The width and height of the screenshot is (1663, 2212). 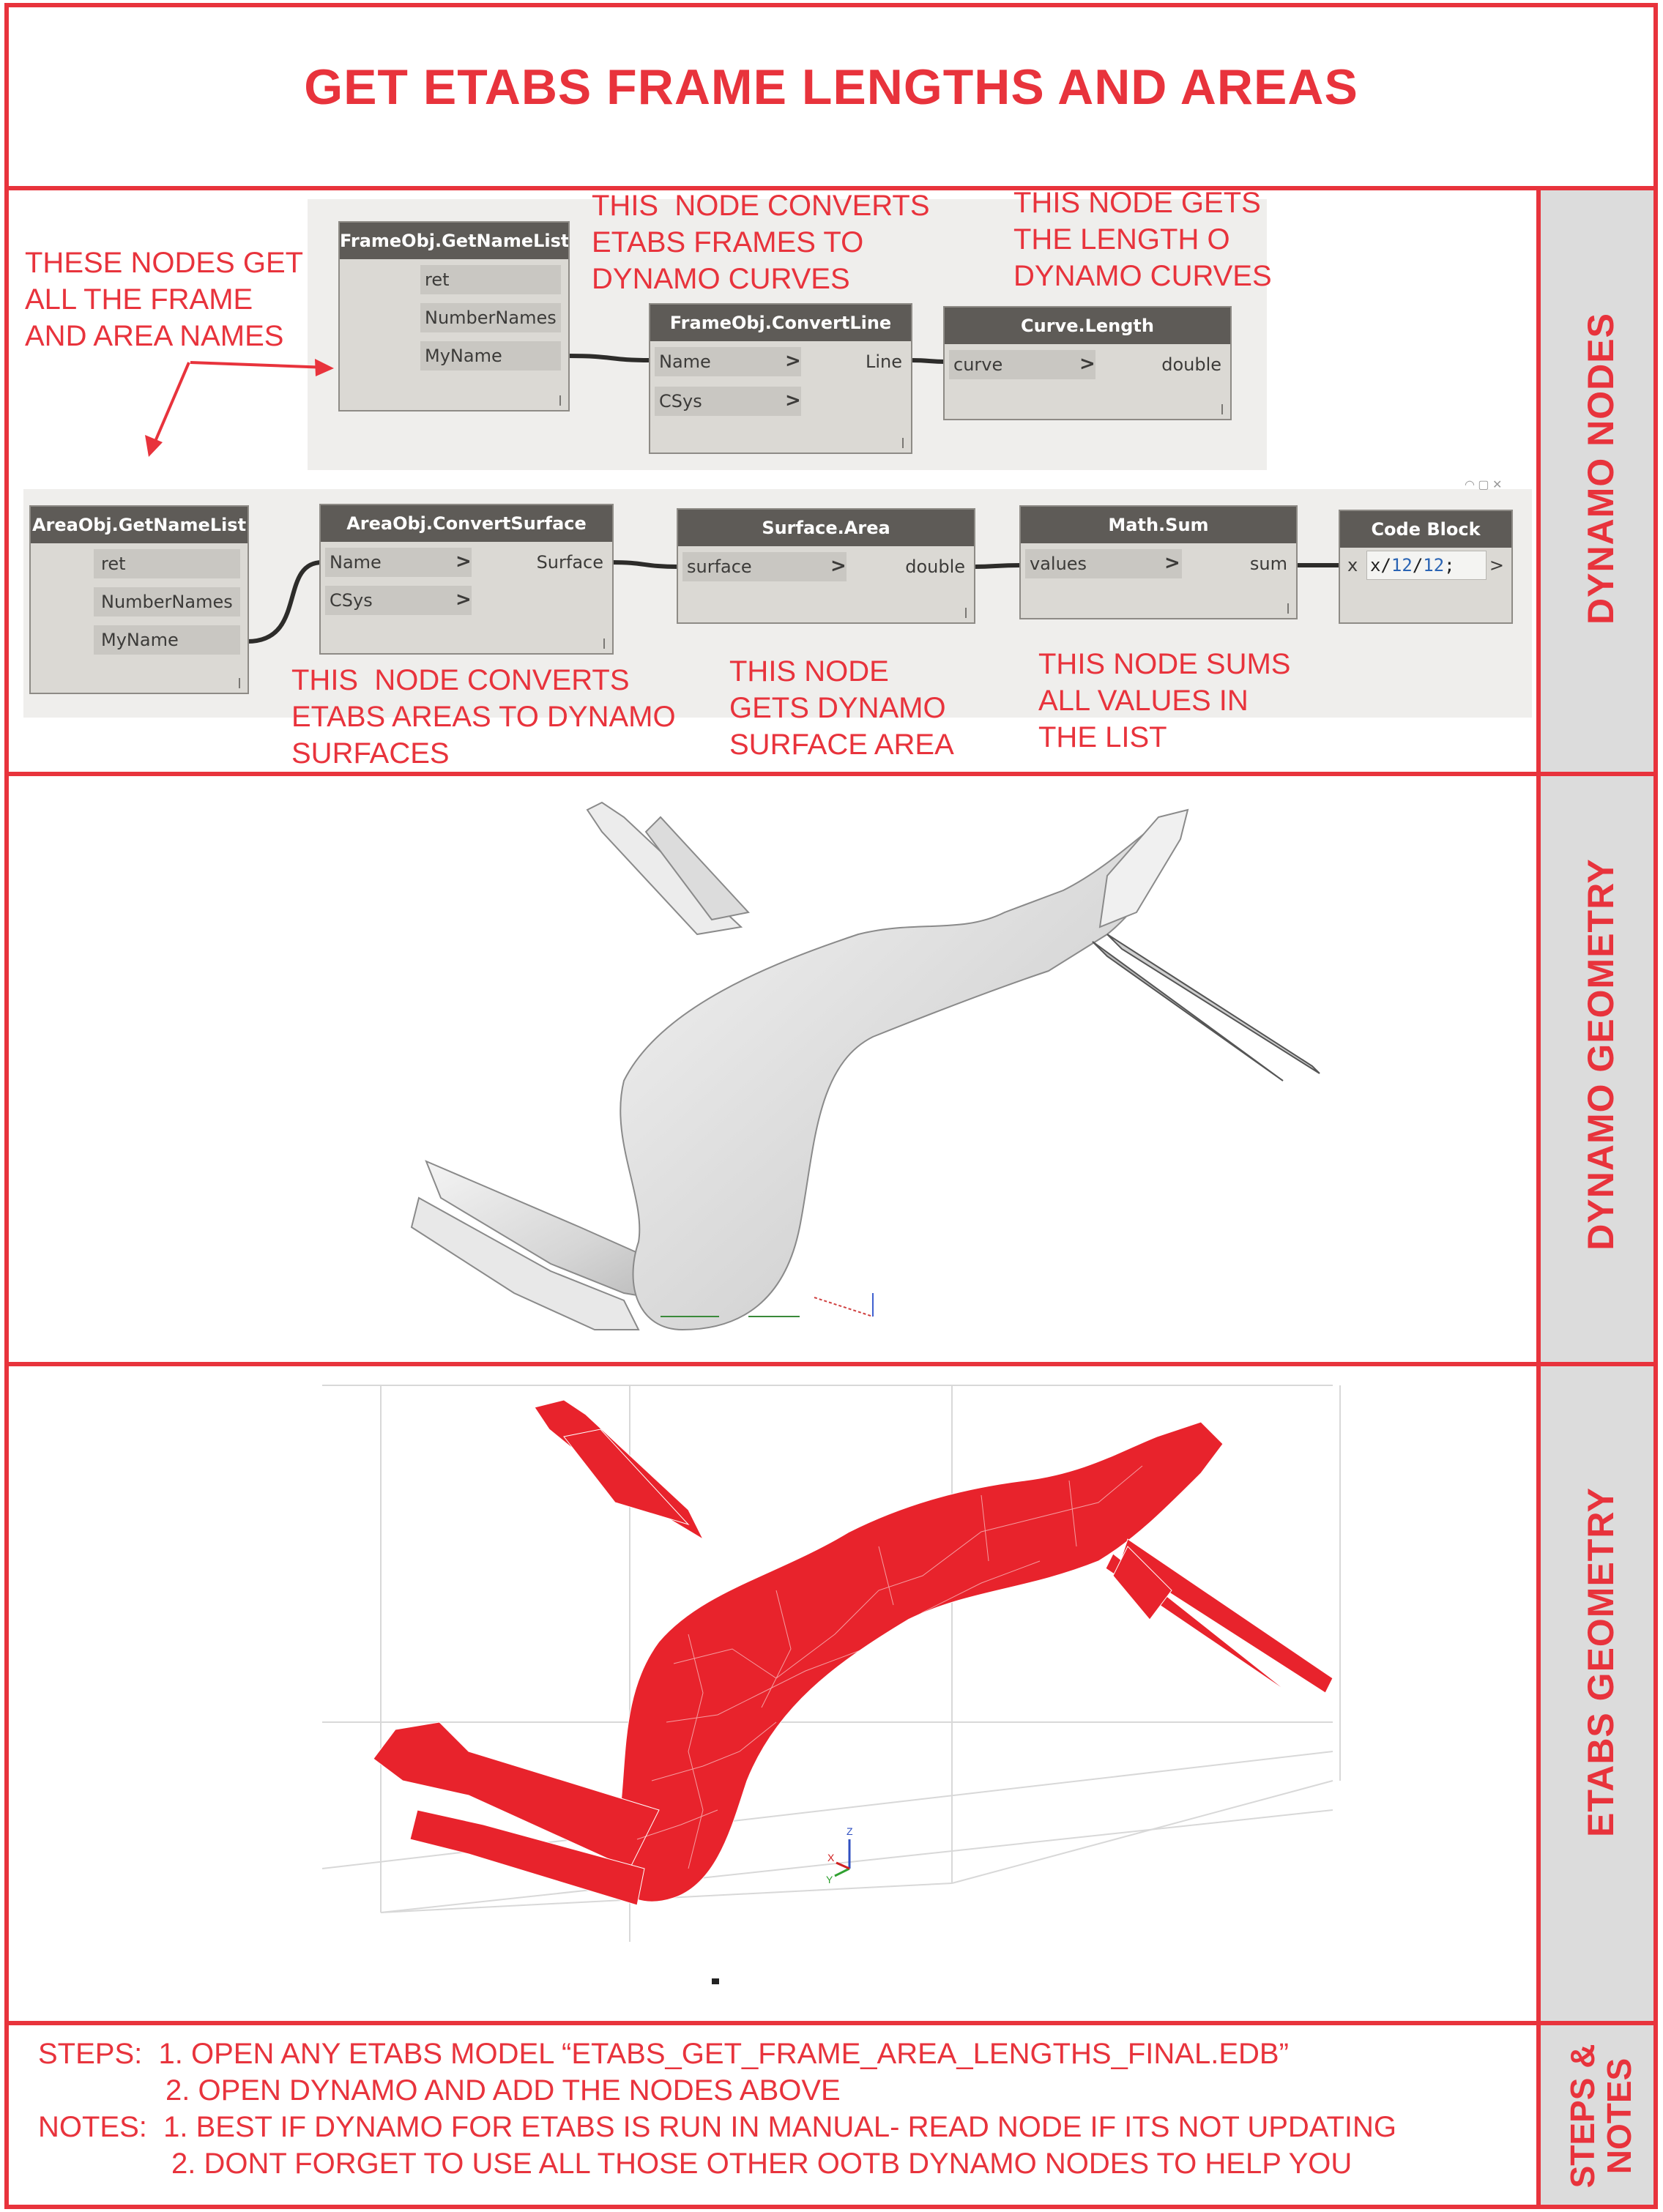 What do you see at coordinates (1582, 2116) in the screenshot?
I see `steps-label-line1: STEPS &` at bounding box center [1582, 2116].